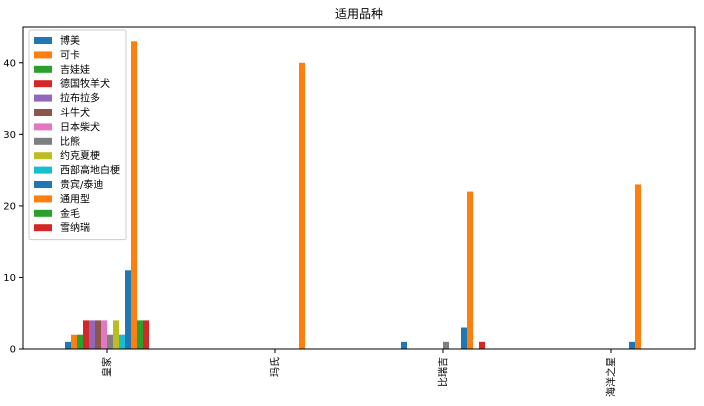 The image size is (704, 406). Describe the element at coordinates (70, 40) in the screenshot. I see `legend-label: 博美` at that location.